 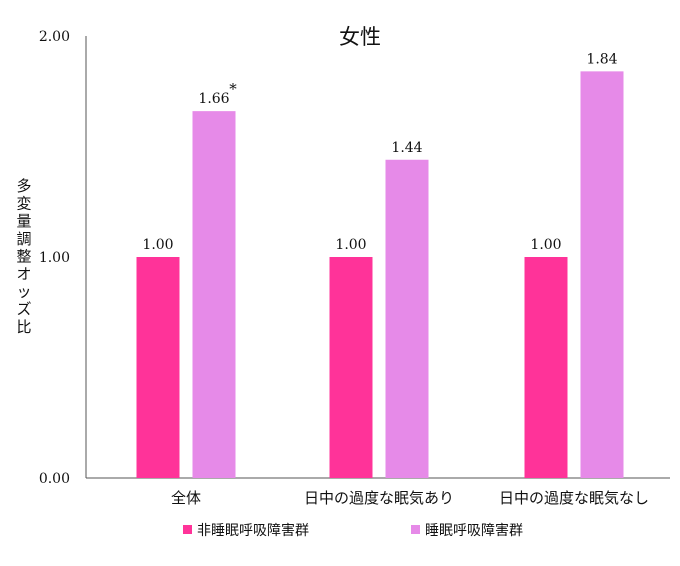 I want to click on y-tick-label: 1.00, so click(x=54, y=258).